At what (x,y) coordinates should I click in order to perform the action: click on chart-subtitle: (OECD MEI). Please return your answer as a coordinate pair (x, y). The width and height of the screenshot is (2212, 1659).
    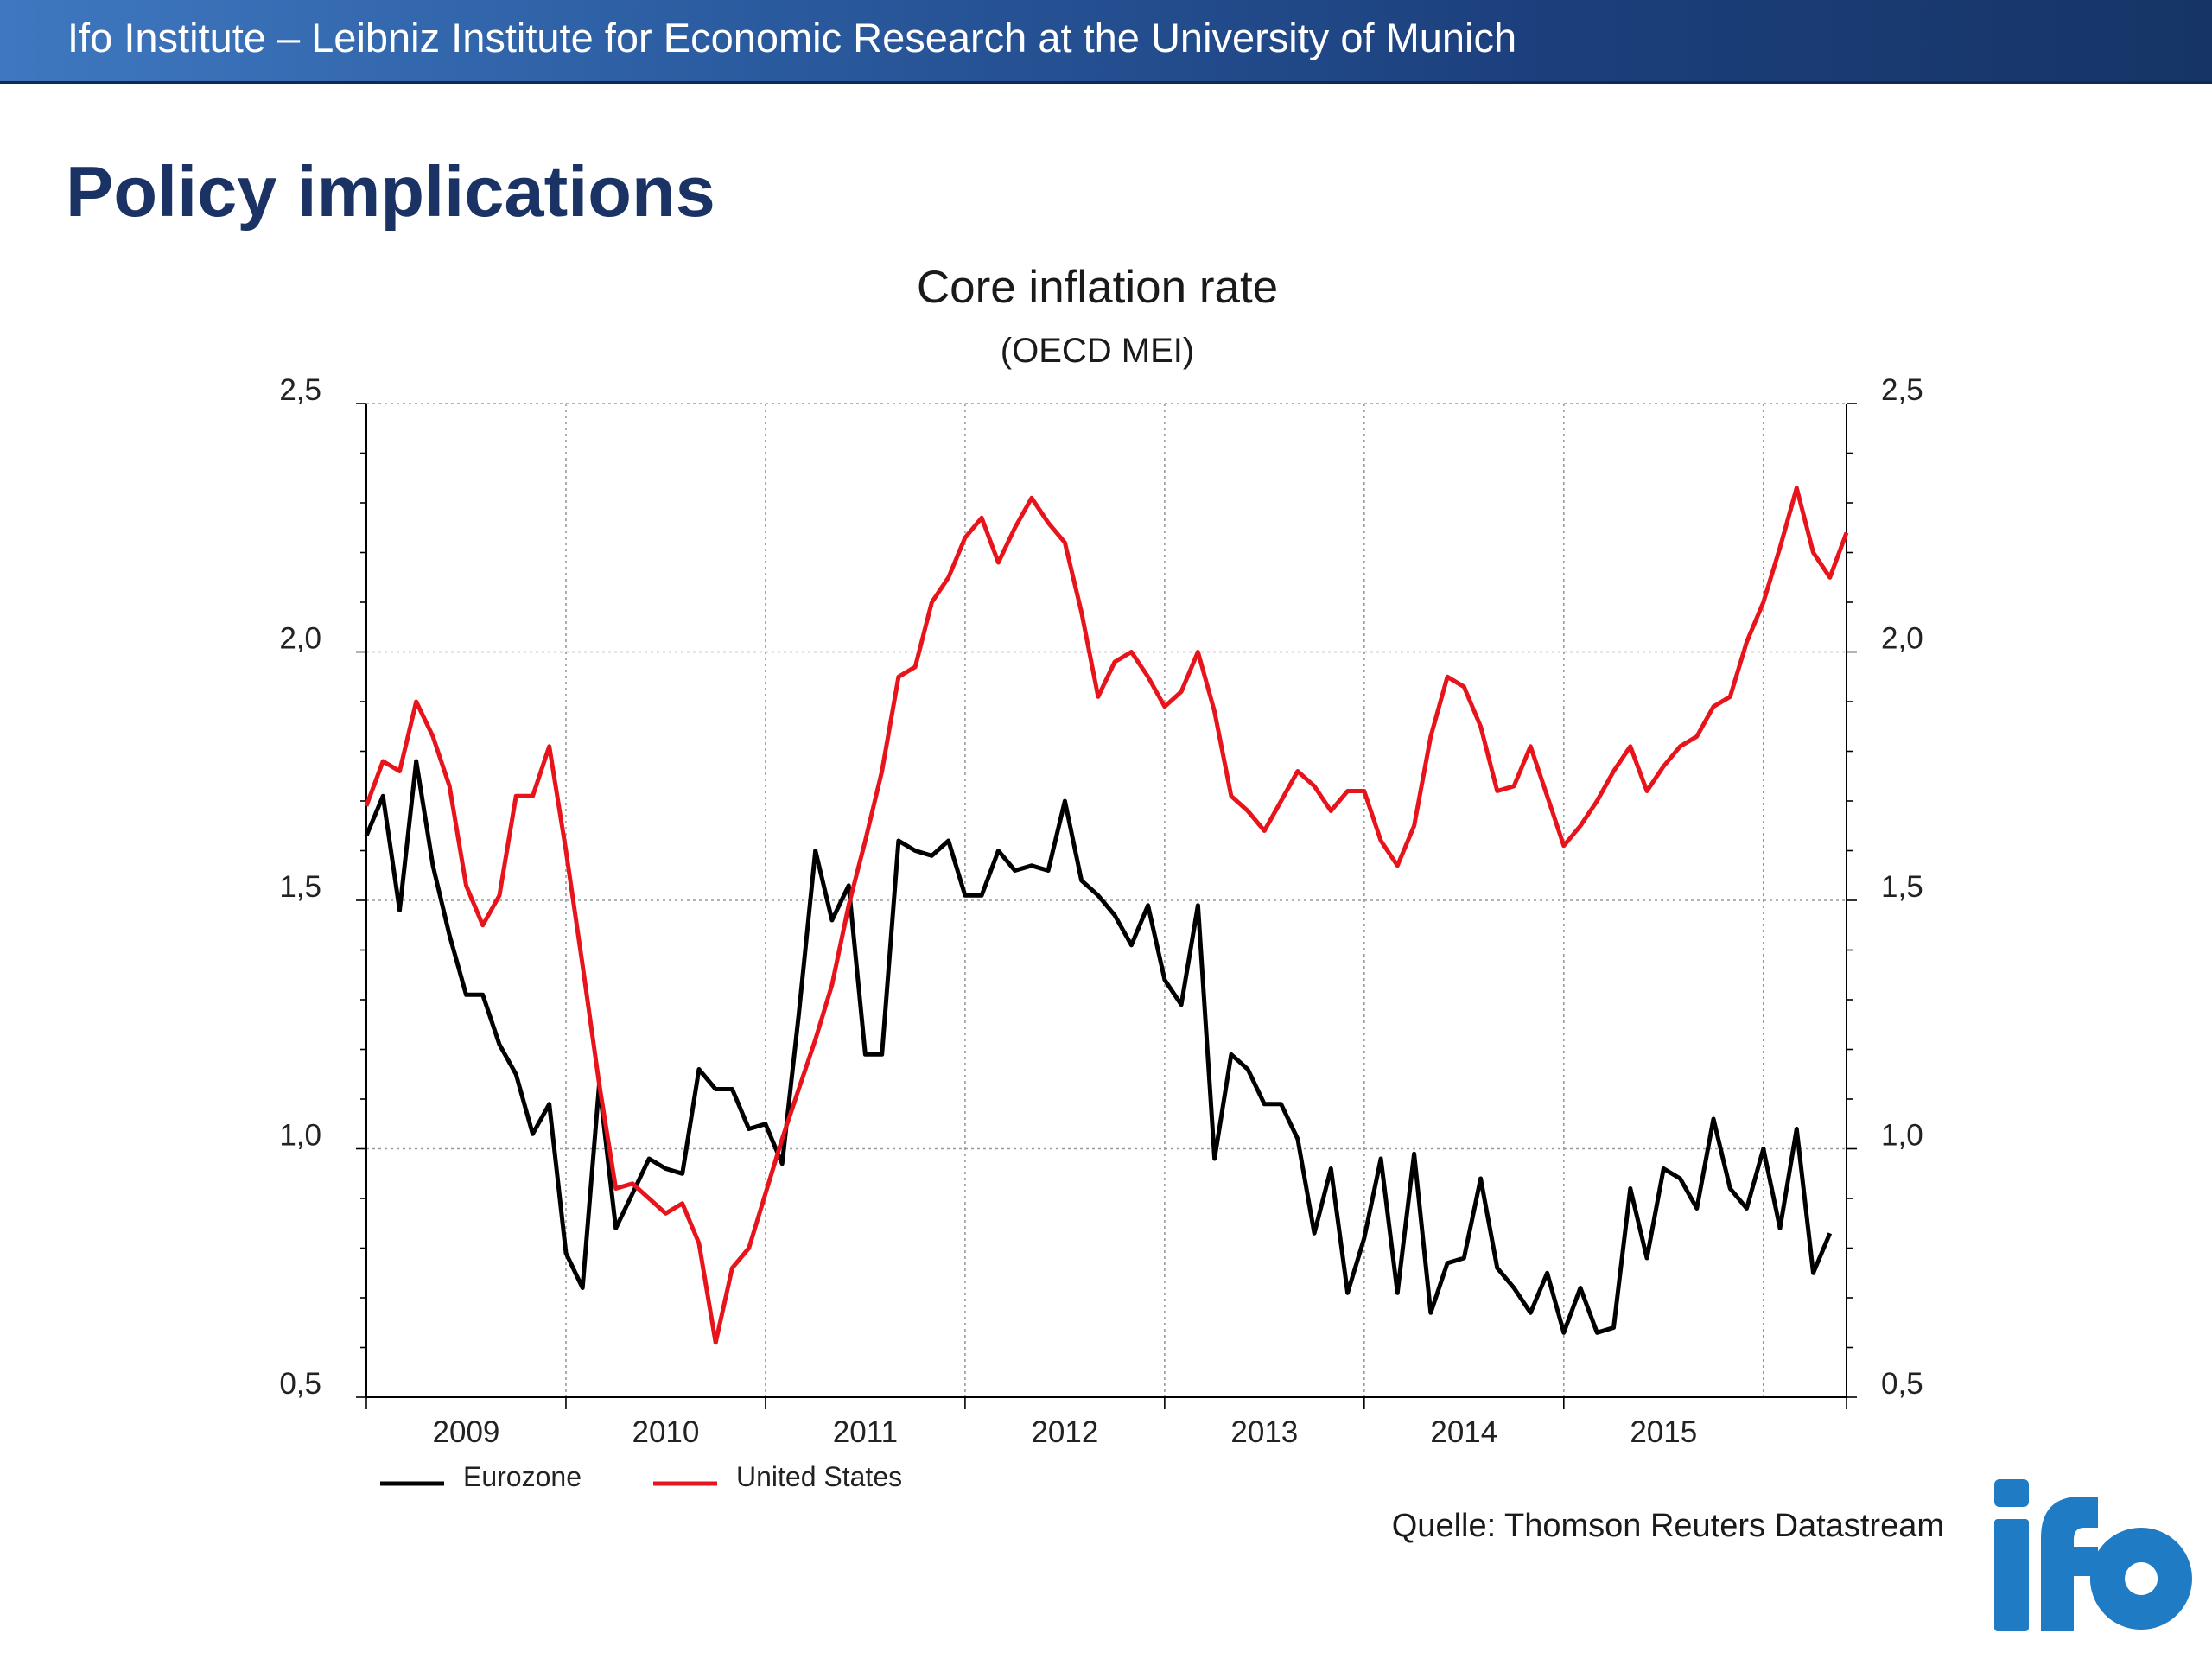
    Looking at the image, I should click on (1097, 351).